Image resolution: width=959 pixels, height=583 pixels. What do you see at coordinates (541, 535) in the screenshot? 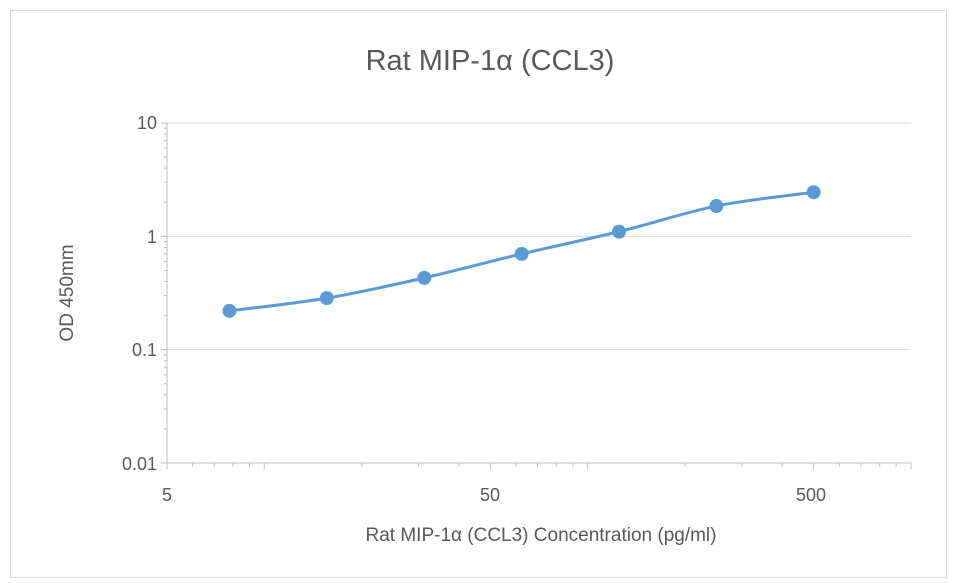
I see `x-axis-label: Rat MIP-1α (CCL3) Concentration (pg/ml)` at bounding box center [541, 535].